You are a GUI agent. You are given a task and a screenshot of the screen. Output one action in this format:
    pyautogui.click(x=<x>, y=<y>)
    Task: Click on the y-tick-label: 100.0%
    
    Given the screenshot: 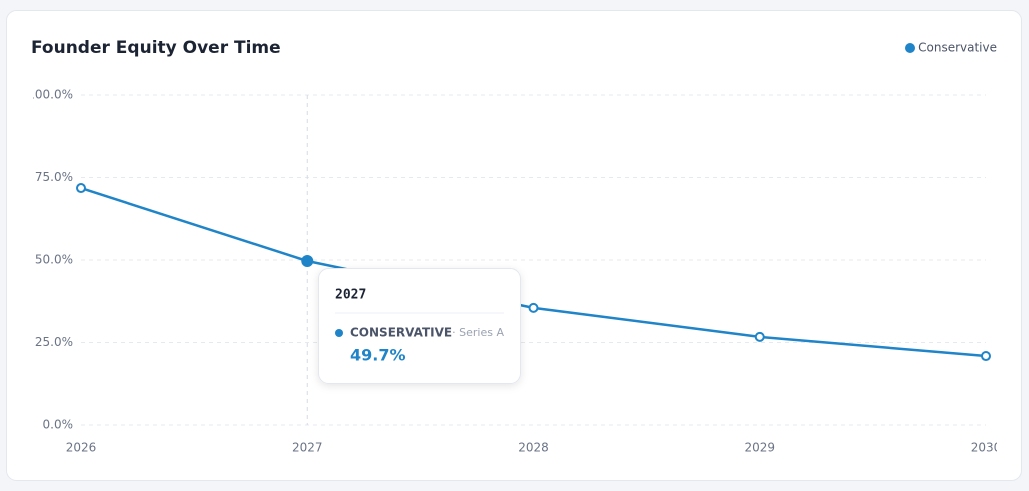 What is the action you would take?
    pyautogui.click(x=50, y=95)
    